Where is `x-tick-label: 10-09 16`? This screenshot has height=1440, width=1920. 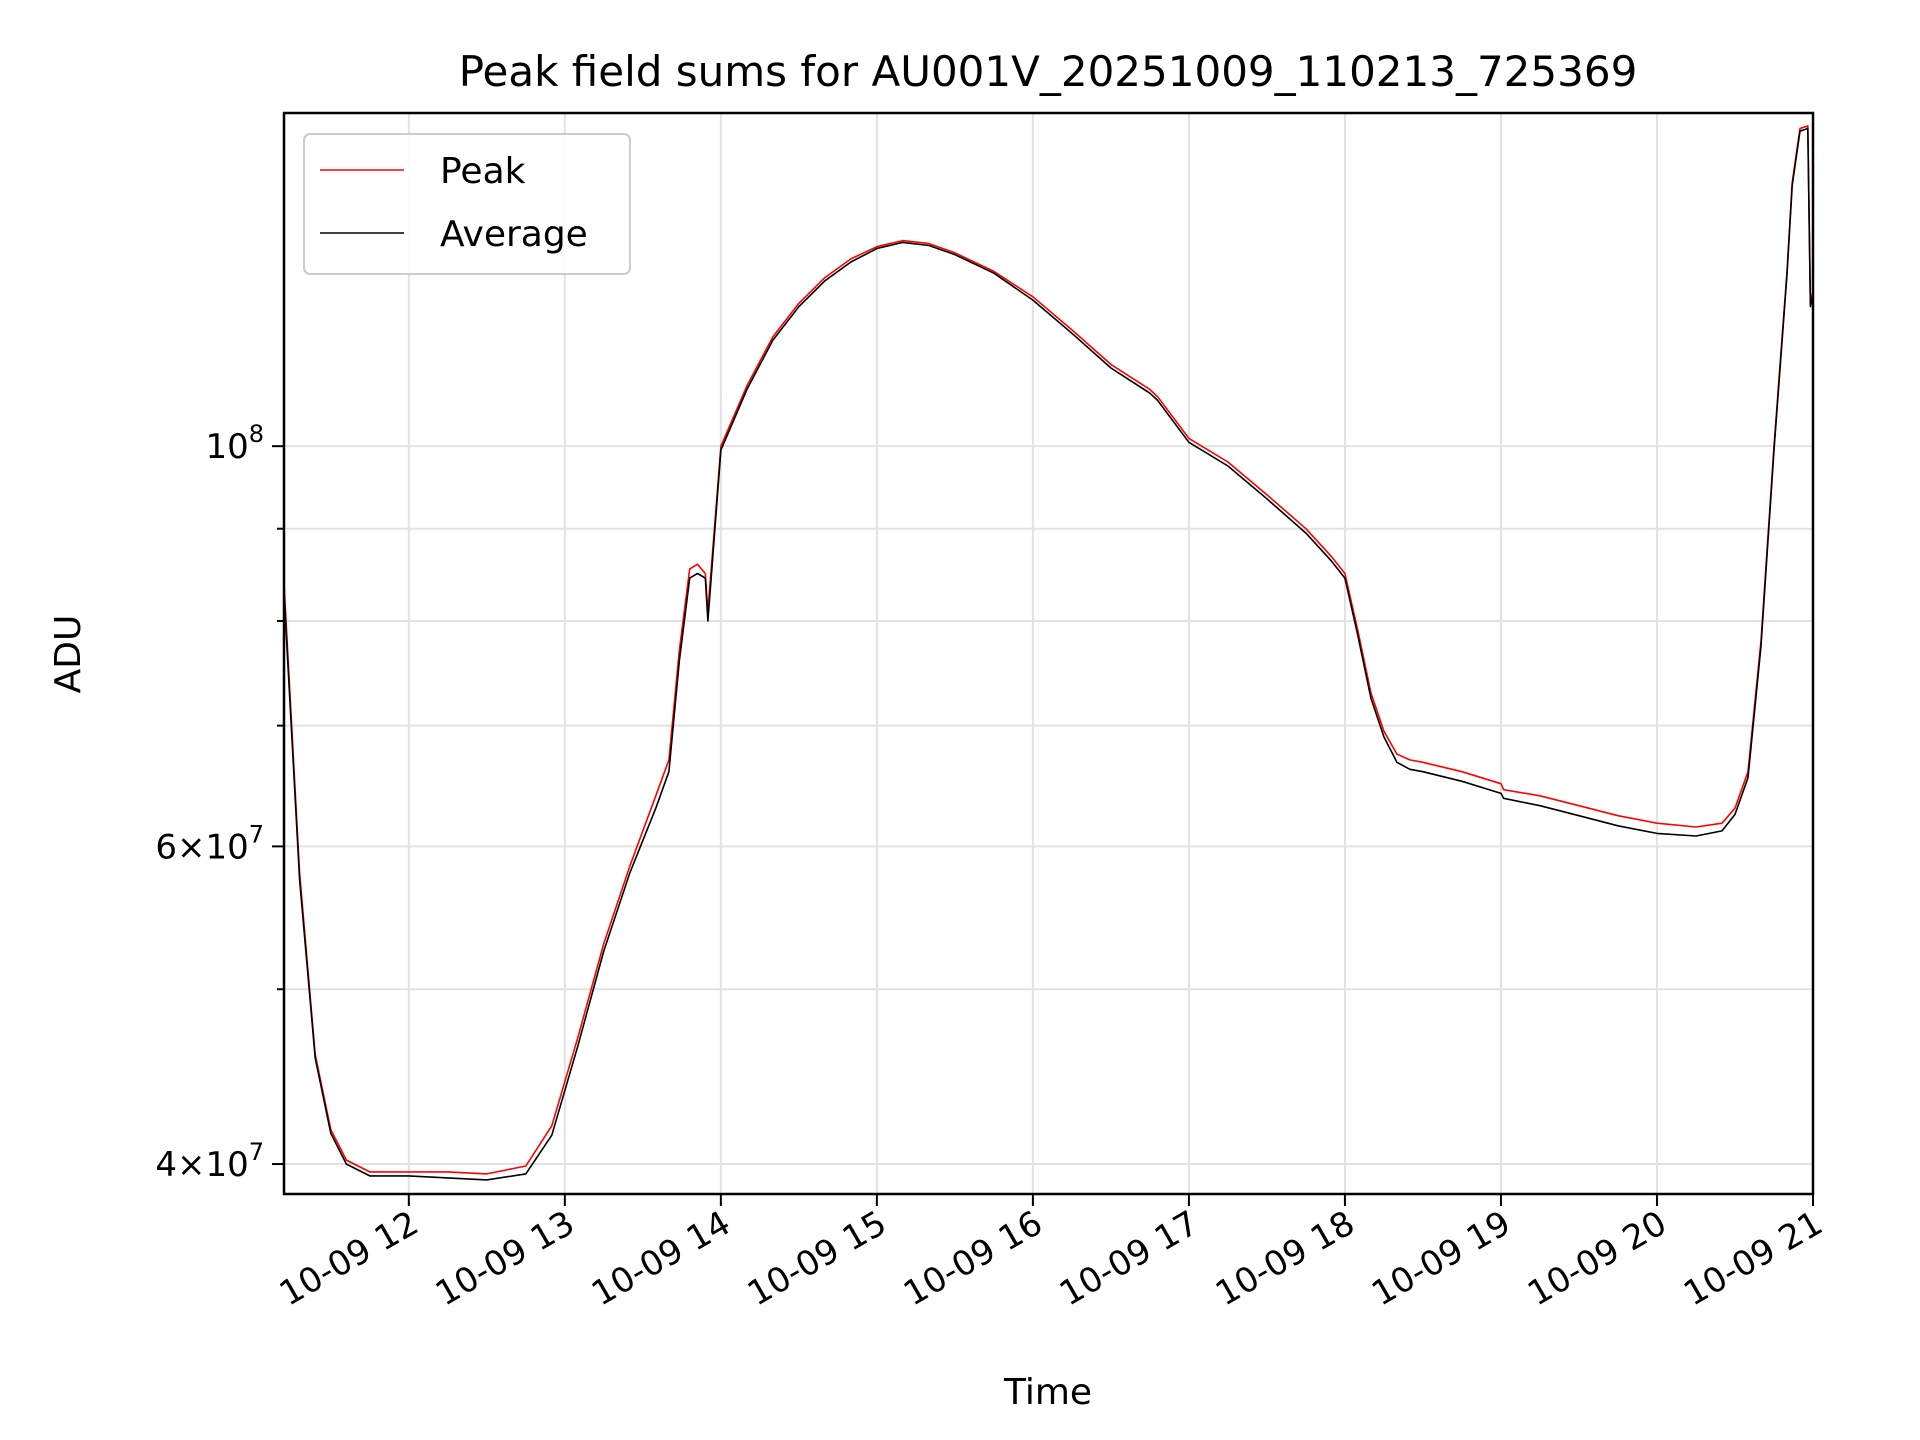 x-tick-label: 10-09 16 is located at coordinates (973, 1258).